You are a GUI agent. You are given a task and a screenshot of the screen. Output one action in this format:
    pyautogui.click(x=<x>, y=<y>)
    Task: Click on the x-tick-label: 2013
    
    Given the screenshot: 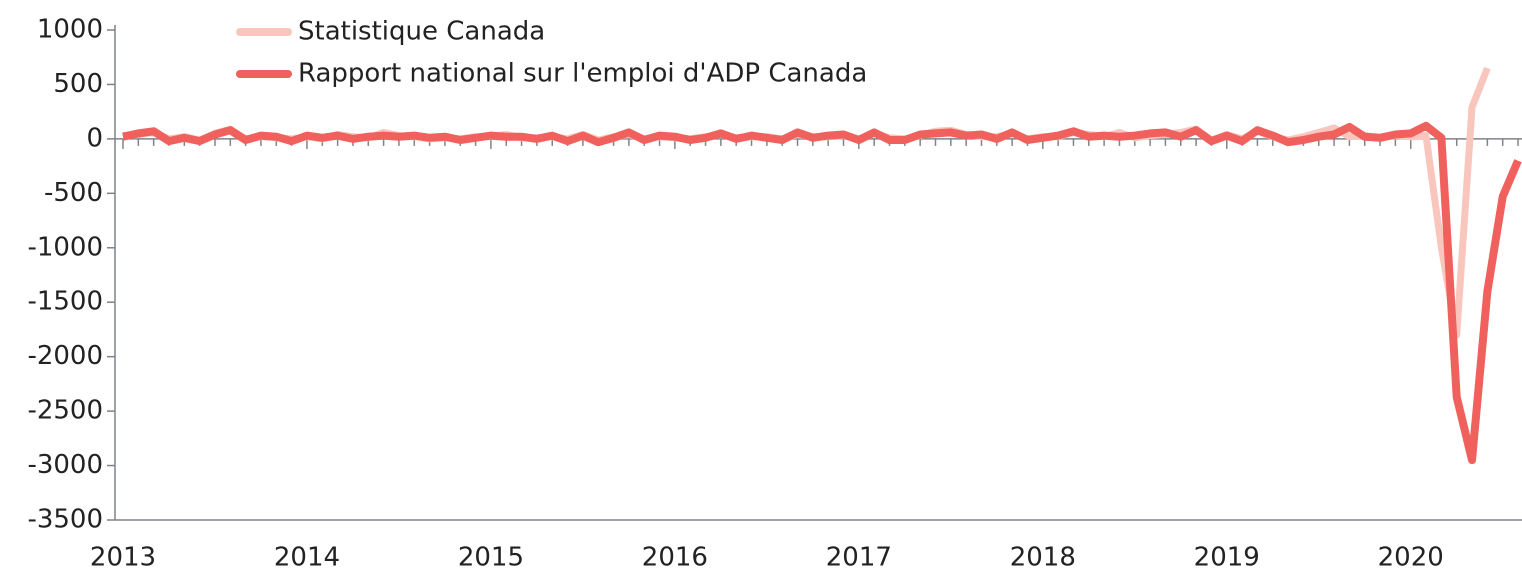 What is the action you would take?
    pyautogui.click(x=123, y=558)
    